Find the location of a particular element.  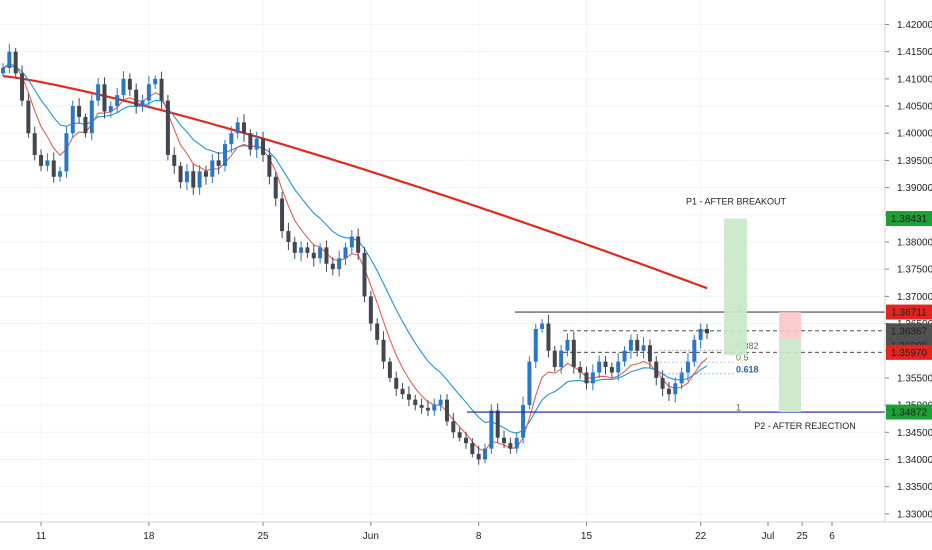

p1-profit-zone is located at coordinates (735, 287).